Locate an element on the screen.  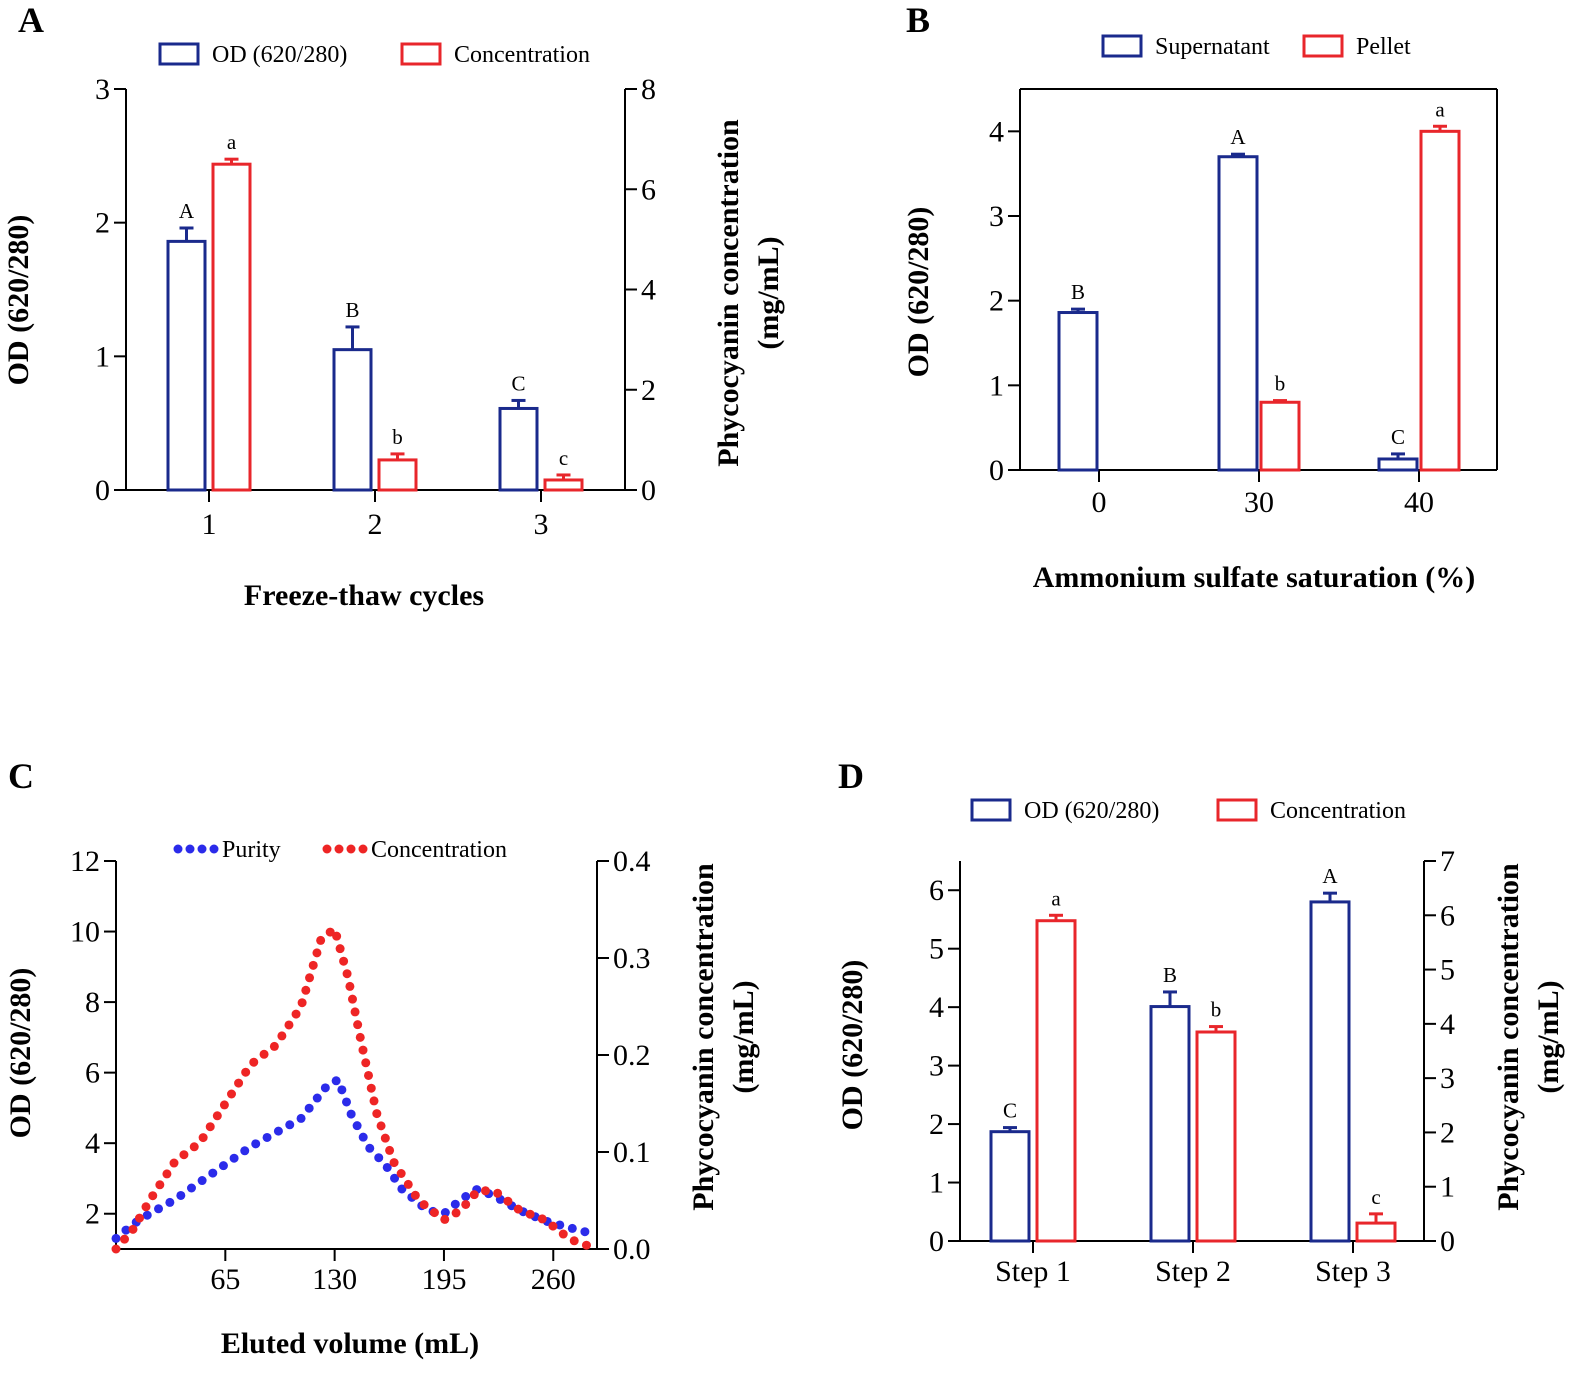
y-tick-label: 0 is located at coordinates (936, 1241).